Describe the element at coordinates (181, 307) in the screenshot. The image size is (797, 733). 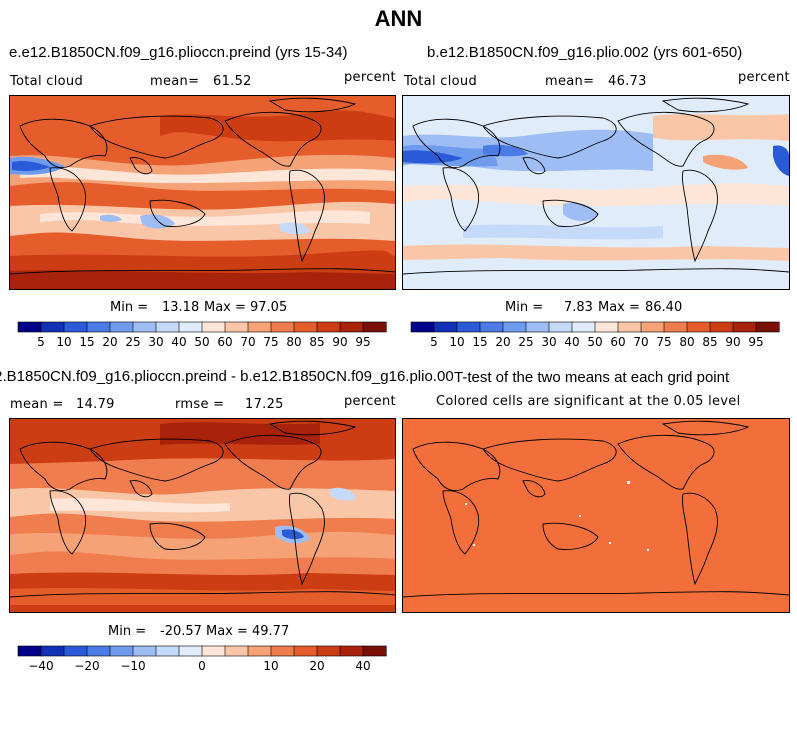
I see `panel1-min-value: 13.18` at that location.